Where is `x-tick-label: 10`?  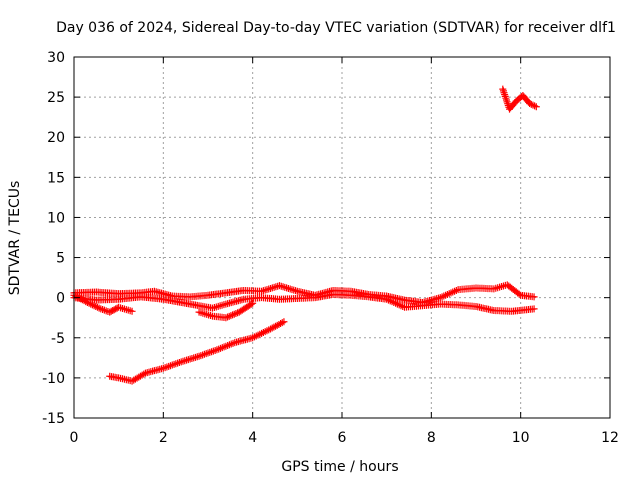 x-tick-label: 10 is located at coordinates (521, 438).